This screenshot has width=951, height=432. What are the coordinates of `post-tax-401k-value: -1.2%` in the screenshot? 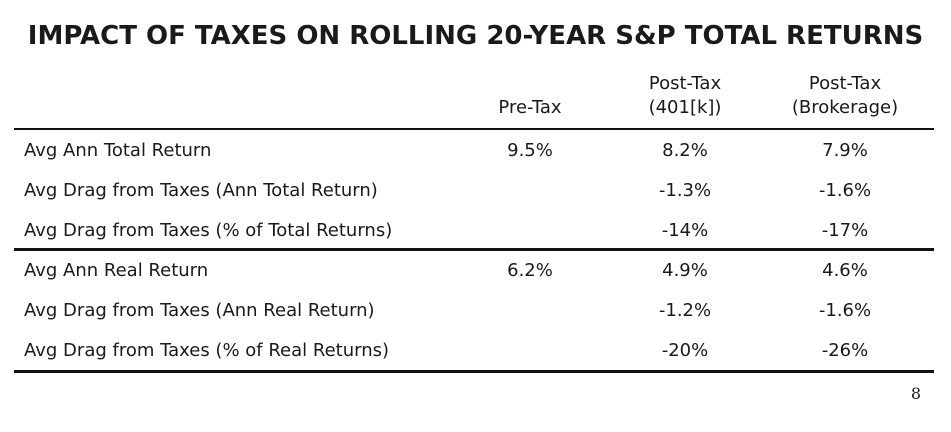 It's located at (685, 310).